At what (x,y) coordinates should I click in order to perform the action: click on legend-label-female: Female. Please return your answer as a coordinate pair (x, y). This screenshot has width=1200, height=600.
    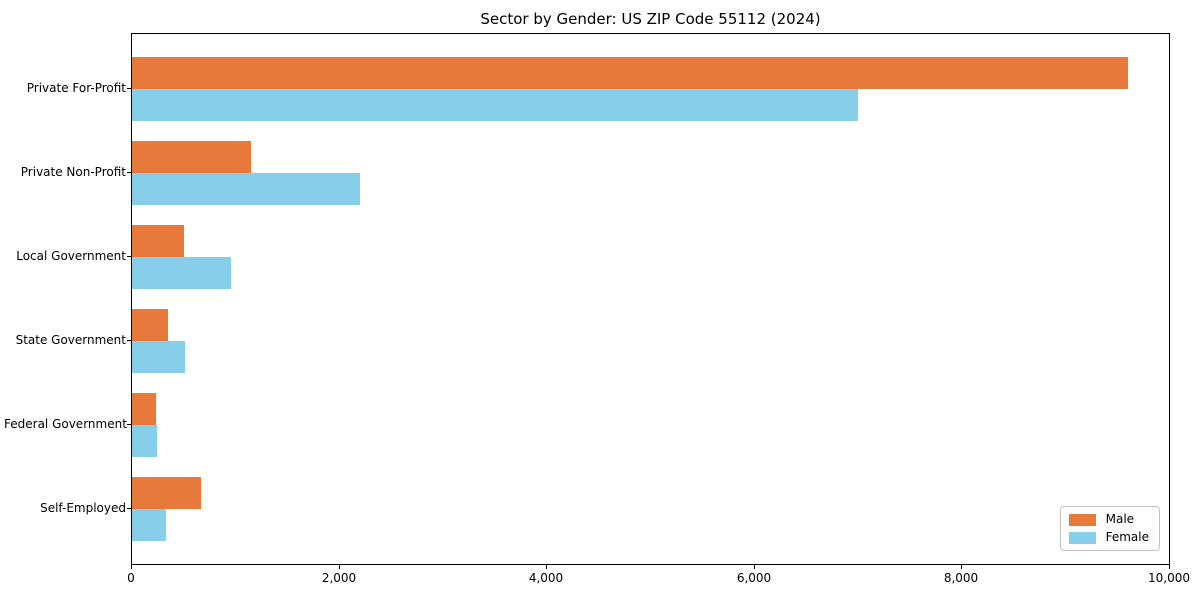
    Looking at the image, I should click on (1127, 537).